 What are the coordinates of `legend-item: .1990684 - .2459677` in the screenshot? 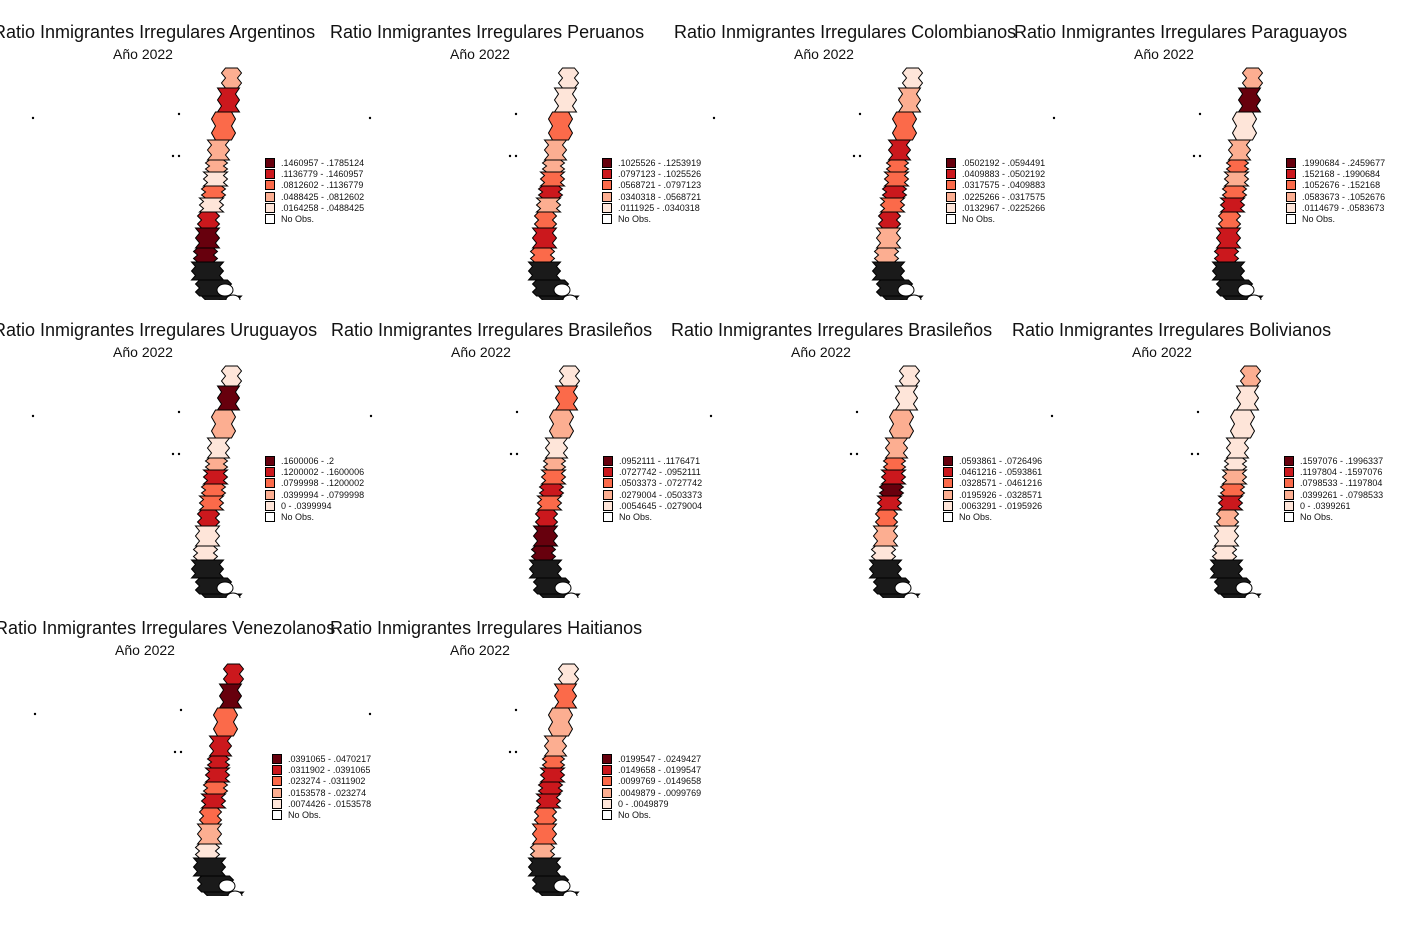 It's located at (1335, 162).